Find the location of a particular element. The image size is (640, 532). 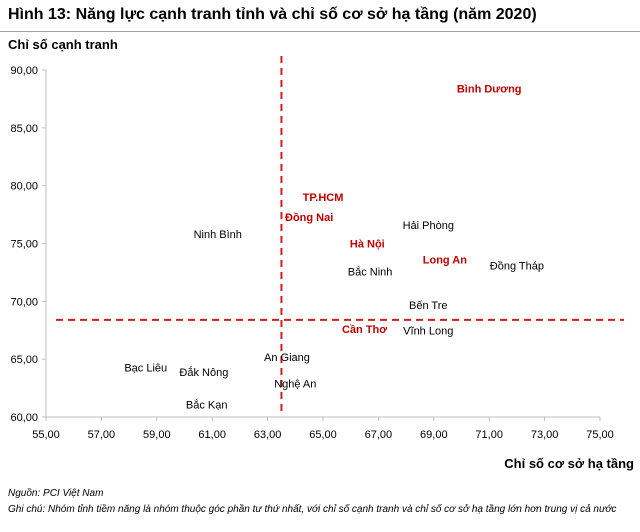

title-divider is located at coordinates (320, 31).